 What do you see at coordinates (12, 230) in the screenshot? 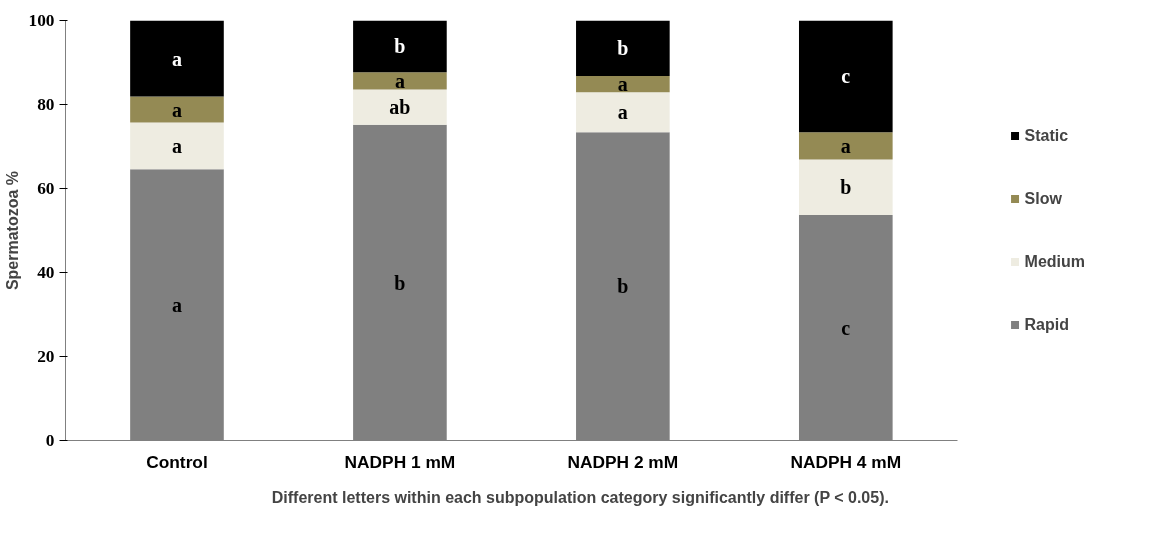
I see `y-axis-title: Spermatozoa %` at bounding box center [12, 230].